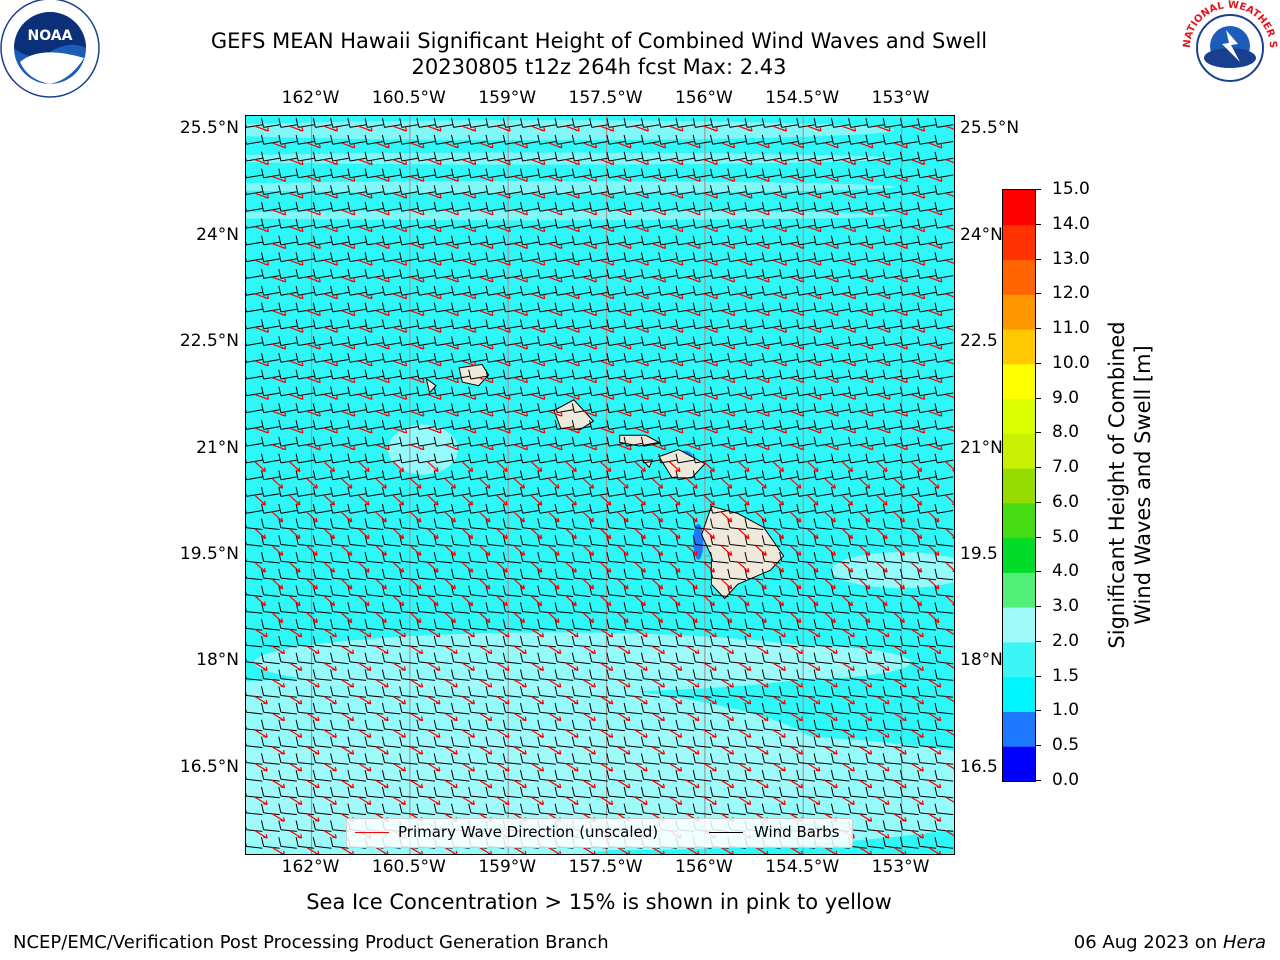 Image resolution: width=1280 pixels, height=960 pixels. What do you see at coordinates (209, 341) in the screenshot?
I see `lat-tick-label: 22.5°N` at bounding box center [209, 341].